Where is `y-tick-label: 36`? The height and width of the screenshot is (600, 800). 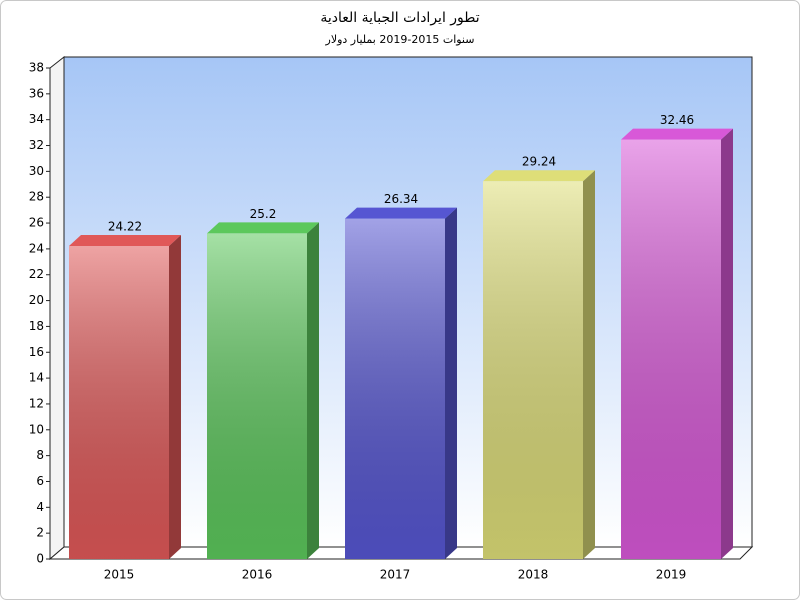 y-tick-label: 36 is located at coordinates (36, 93).